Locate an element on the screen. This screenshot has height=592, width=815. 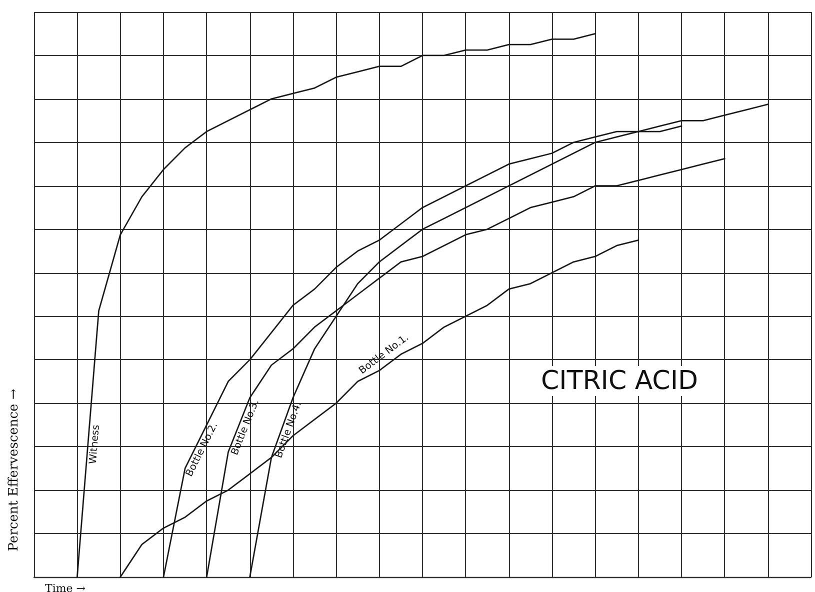
text: CITRIC ACID is located at coordinates (619, 381).